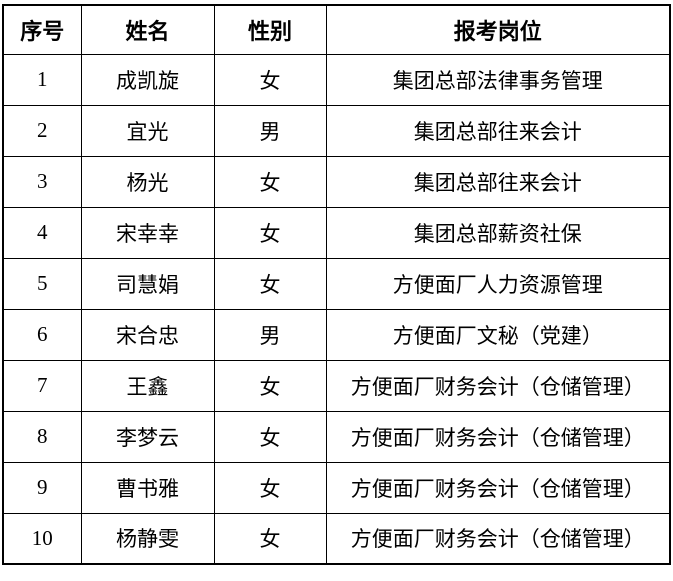 The height and width of the screenshot is (581, 673). I want to click on cell-no: 2, so click(42, 130).